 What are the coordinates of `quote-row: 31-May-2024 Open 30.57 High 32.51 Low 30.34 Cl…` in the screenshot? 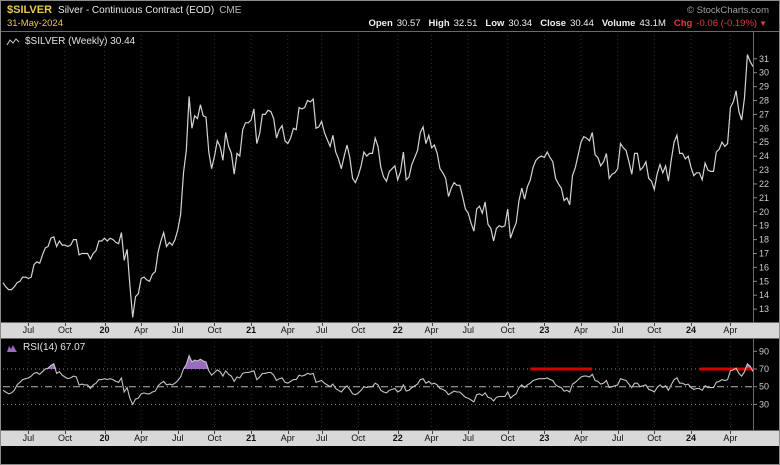 It's located at (390, 24).